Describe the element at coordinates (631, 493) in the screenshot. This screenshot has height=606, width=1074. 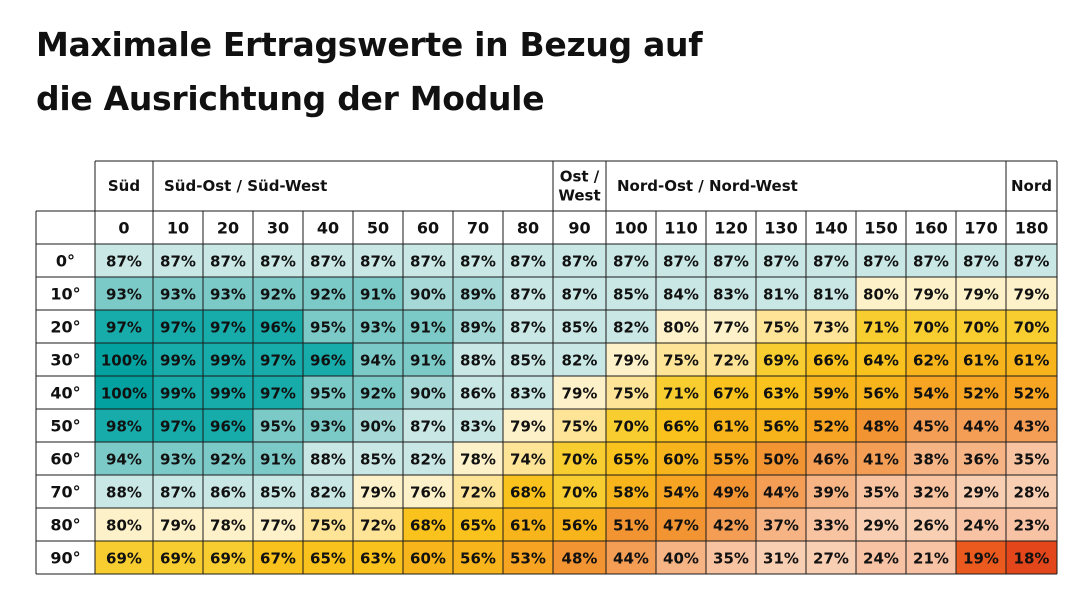
I see `cell-value: 58%` at that location.